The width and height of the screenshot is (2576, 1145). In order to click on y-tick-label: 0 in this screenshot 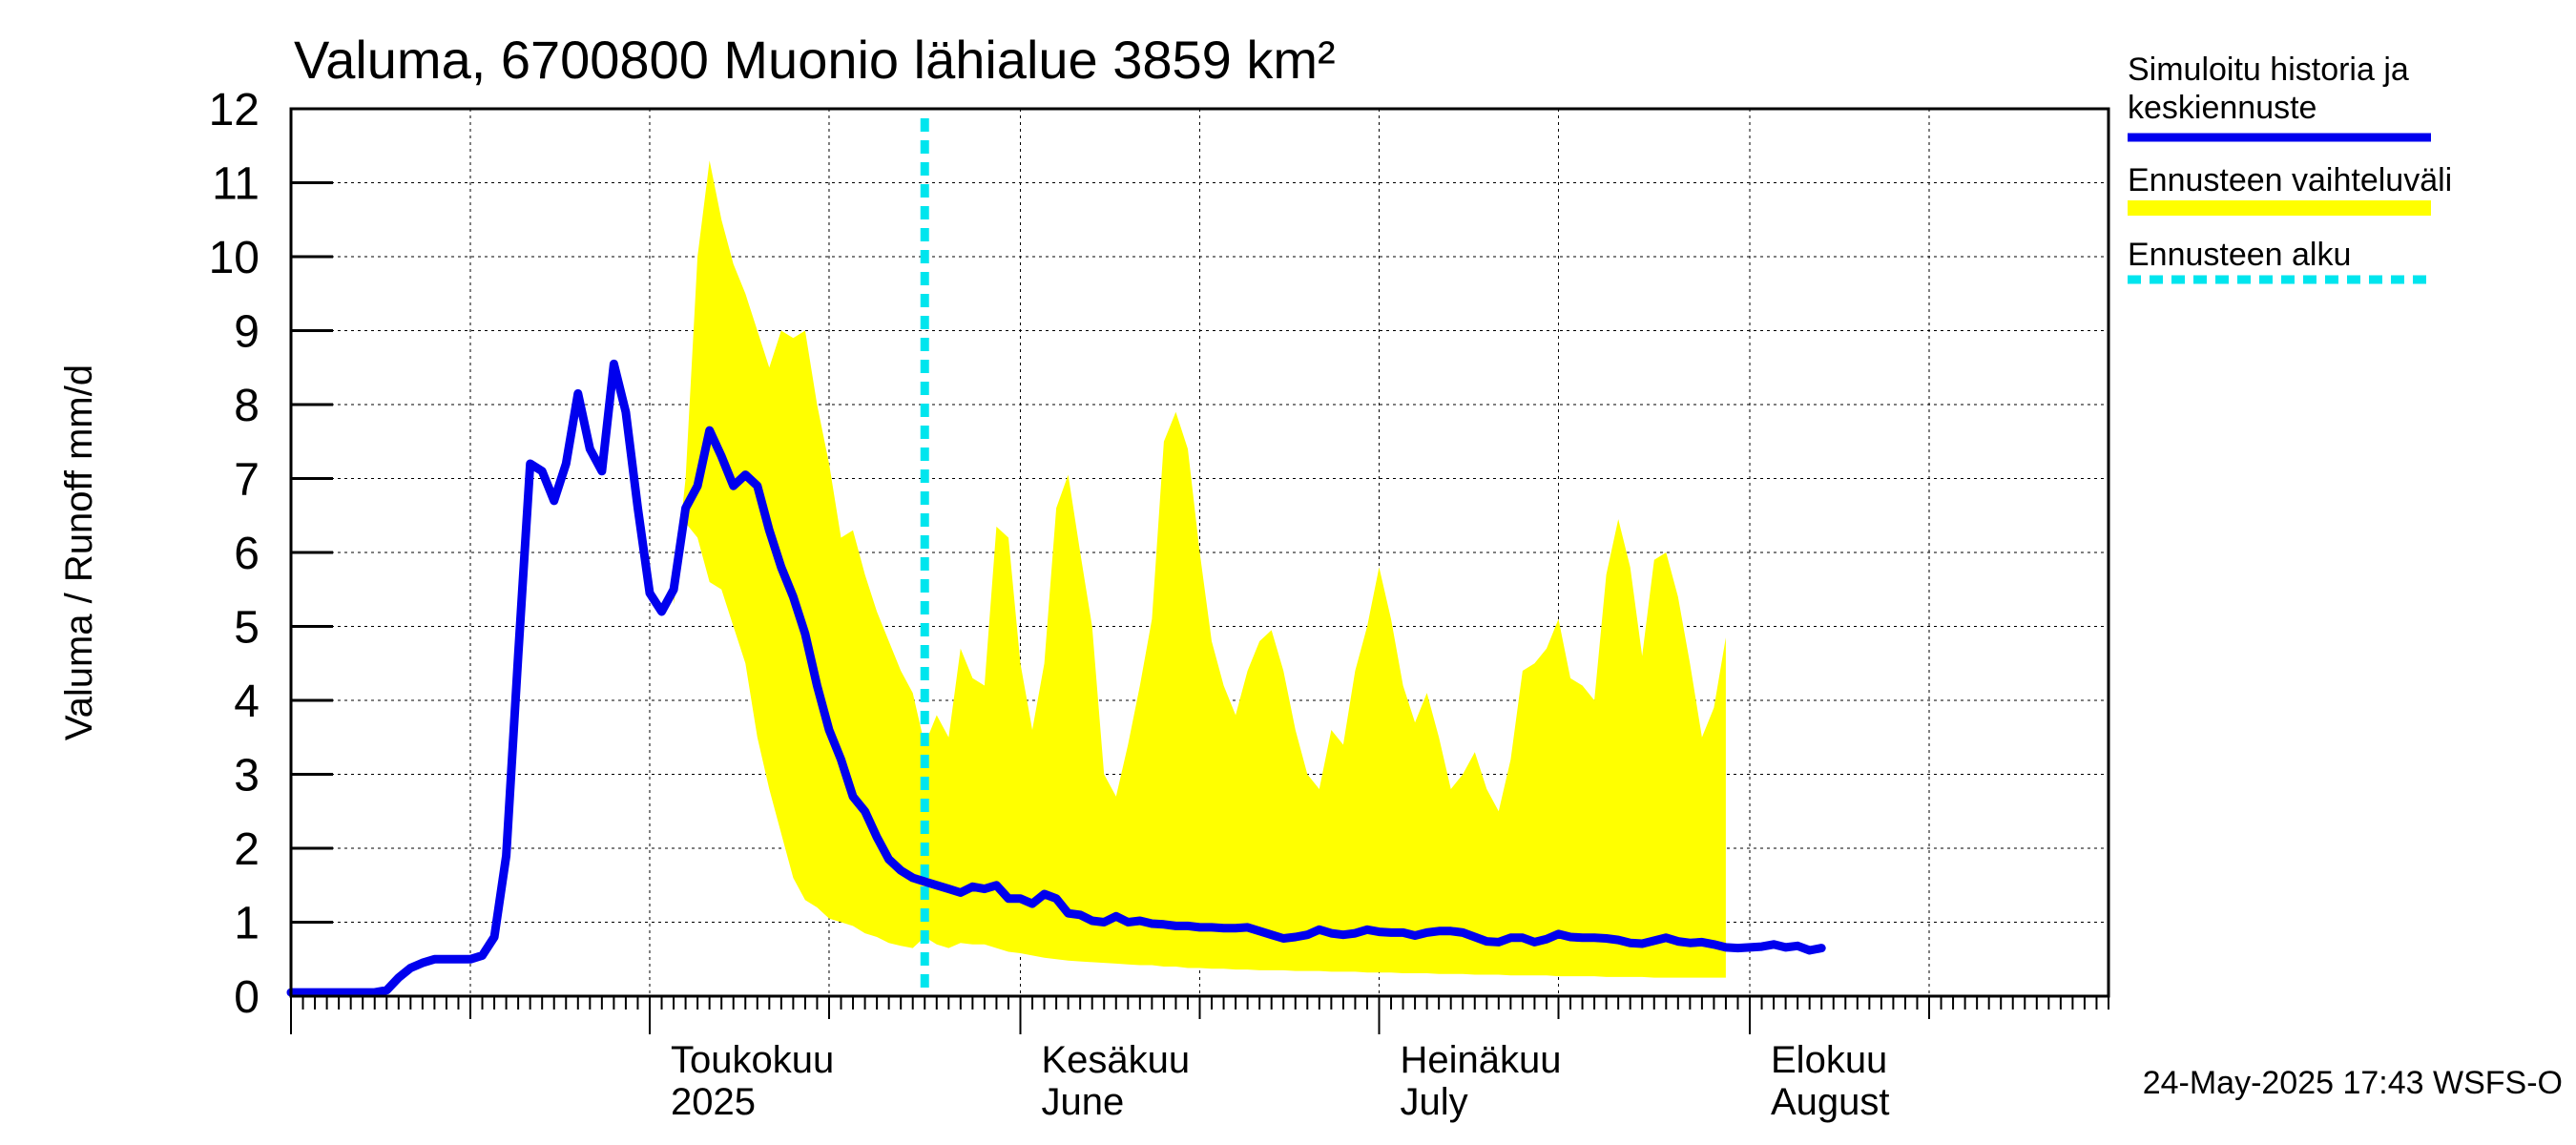, I will do `click(247, 997)`.